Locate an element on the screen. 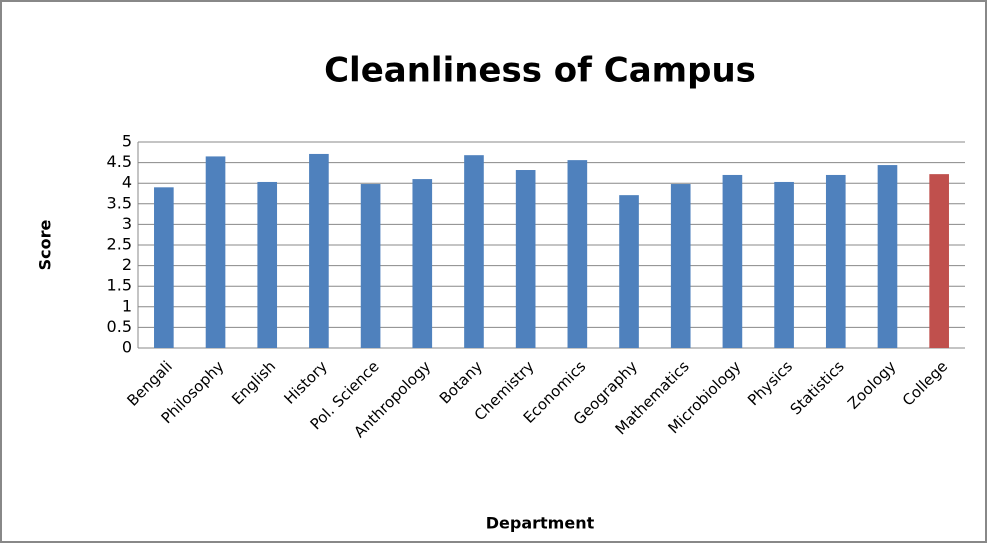  y-tick-label: 2 is located at coordinates (127, 264).